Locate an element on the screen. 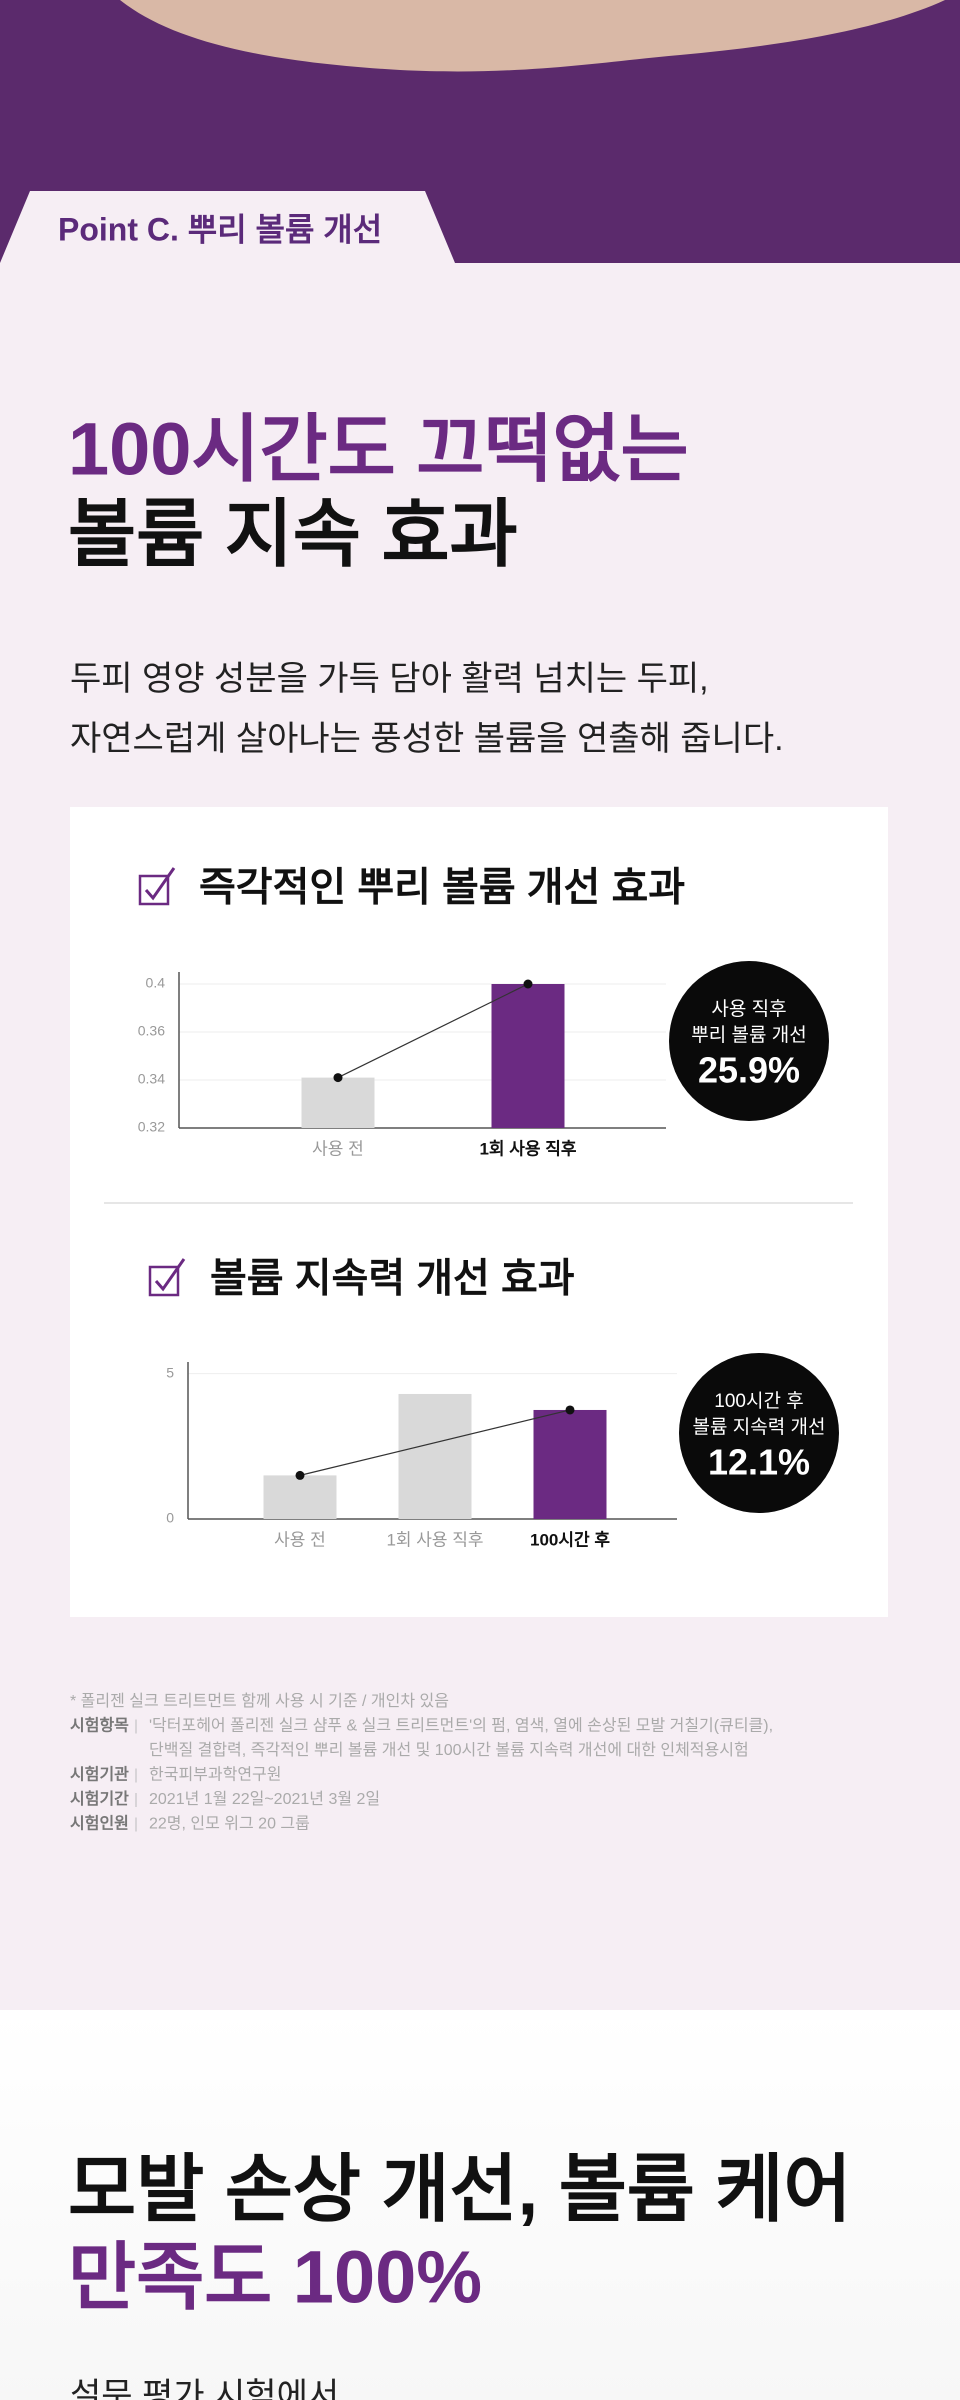 This screenshot has height=2400, width=960. y-tick-label: 0.32 is located at coordinates (151, 1127).